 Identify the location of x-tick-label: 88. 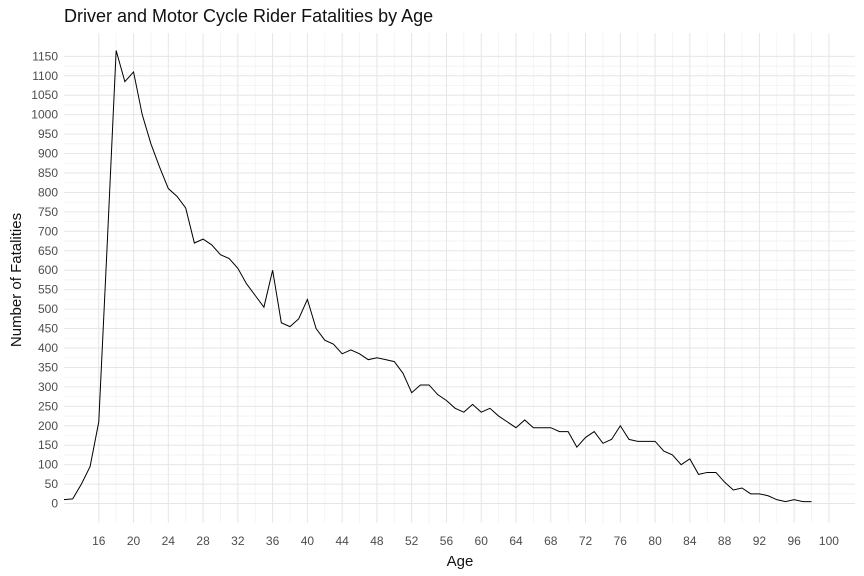
(725, 541).